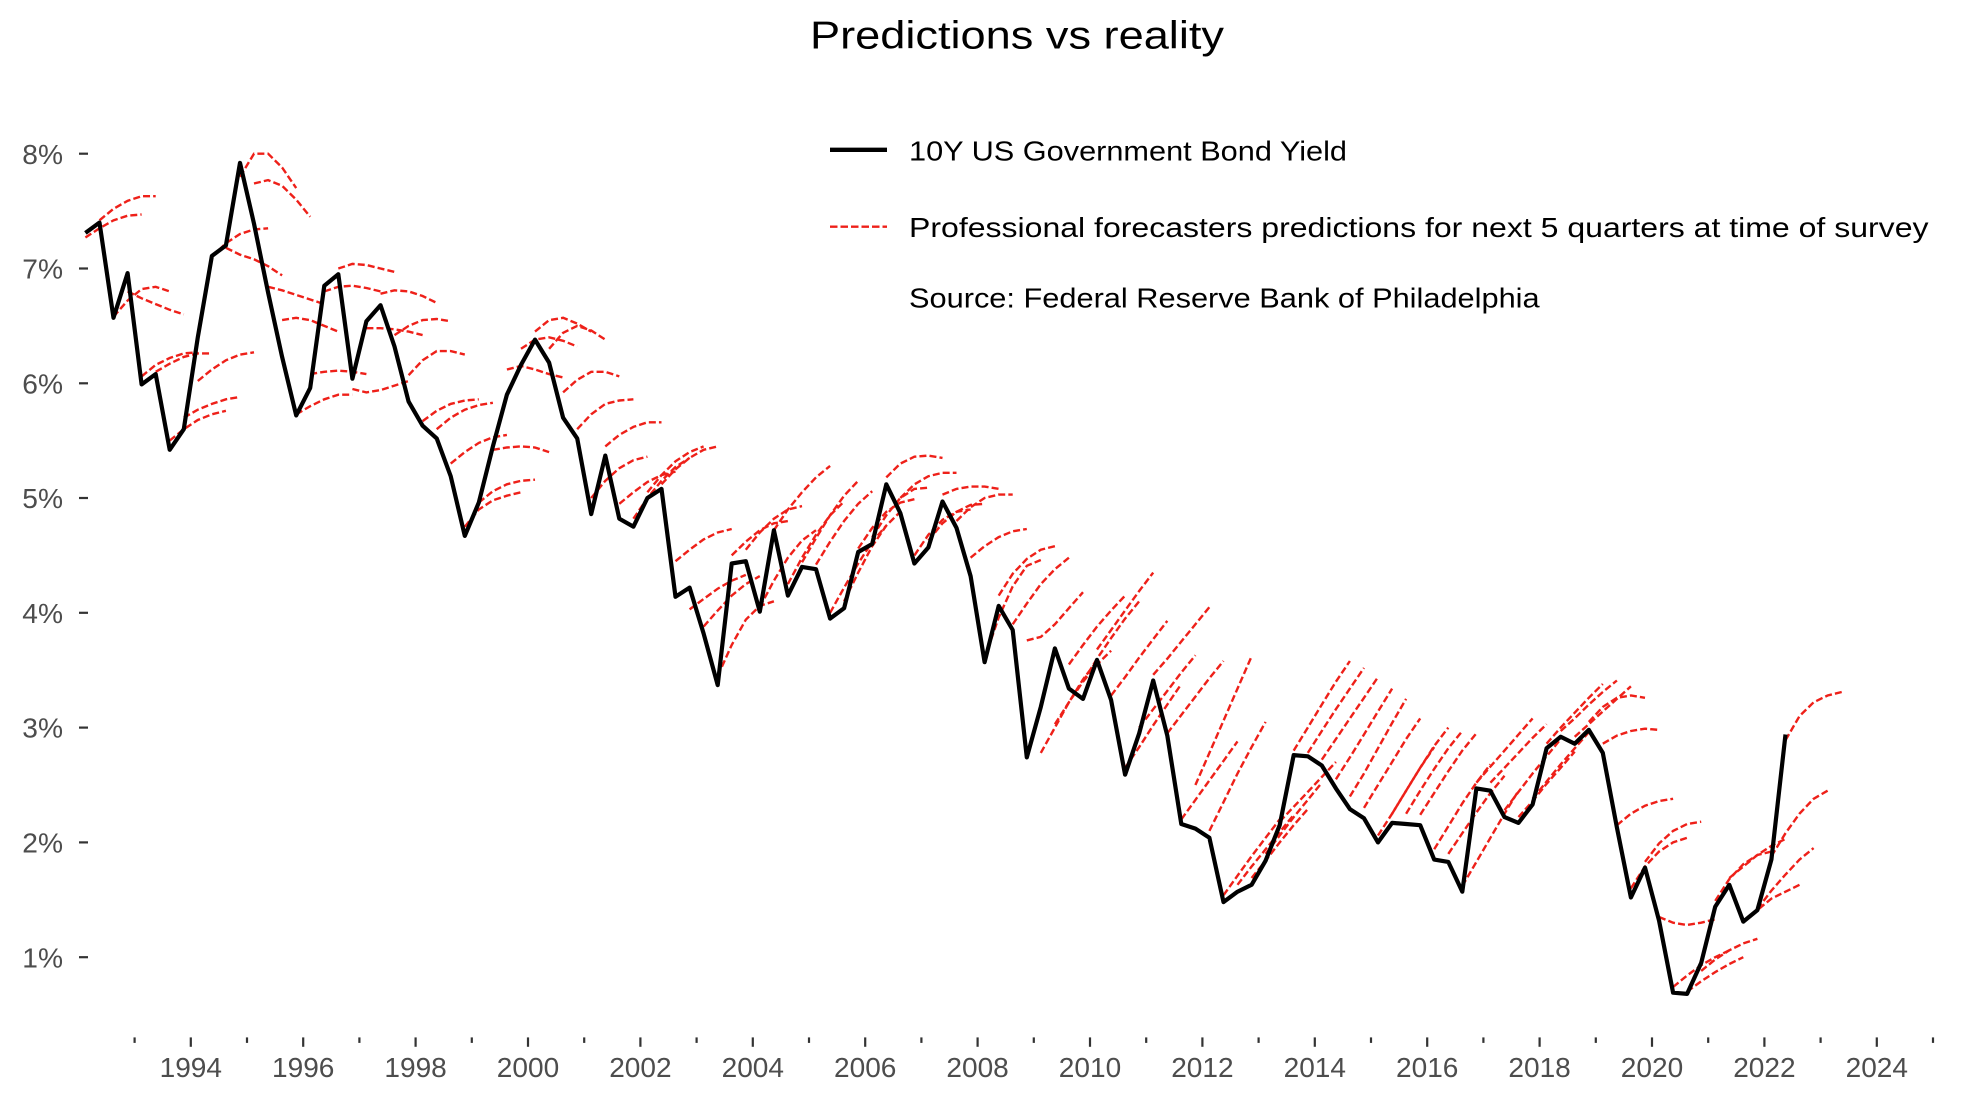  What do you see at coordinates (1652, 1067) in the screenshot?
I see `svg-text: 2020` at bounding box center [1652, 1067].